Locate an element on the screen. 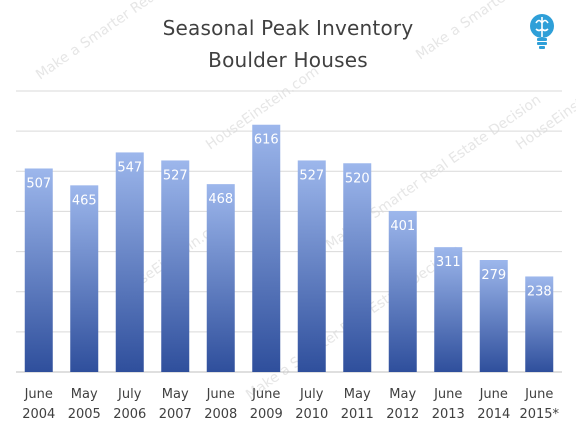  chart-title: Seasonal Peak Inventory is located at coordinates (288, 28).